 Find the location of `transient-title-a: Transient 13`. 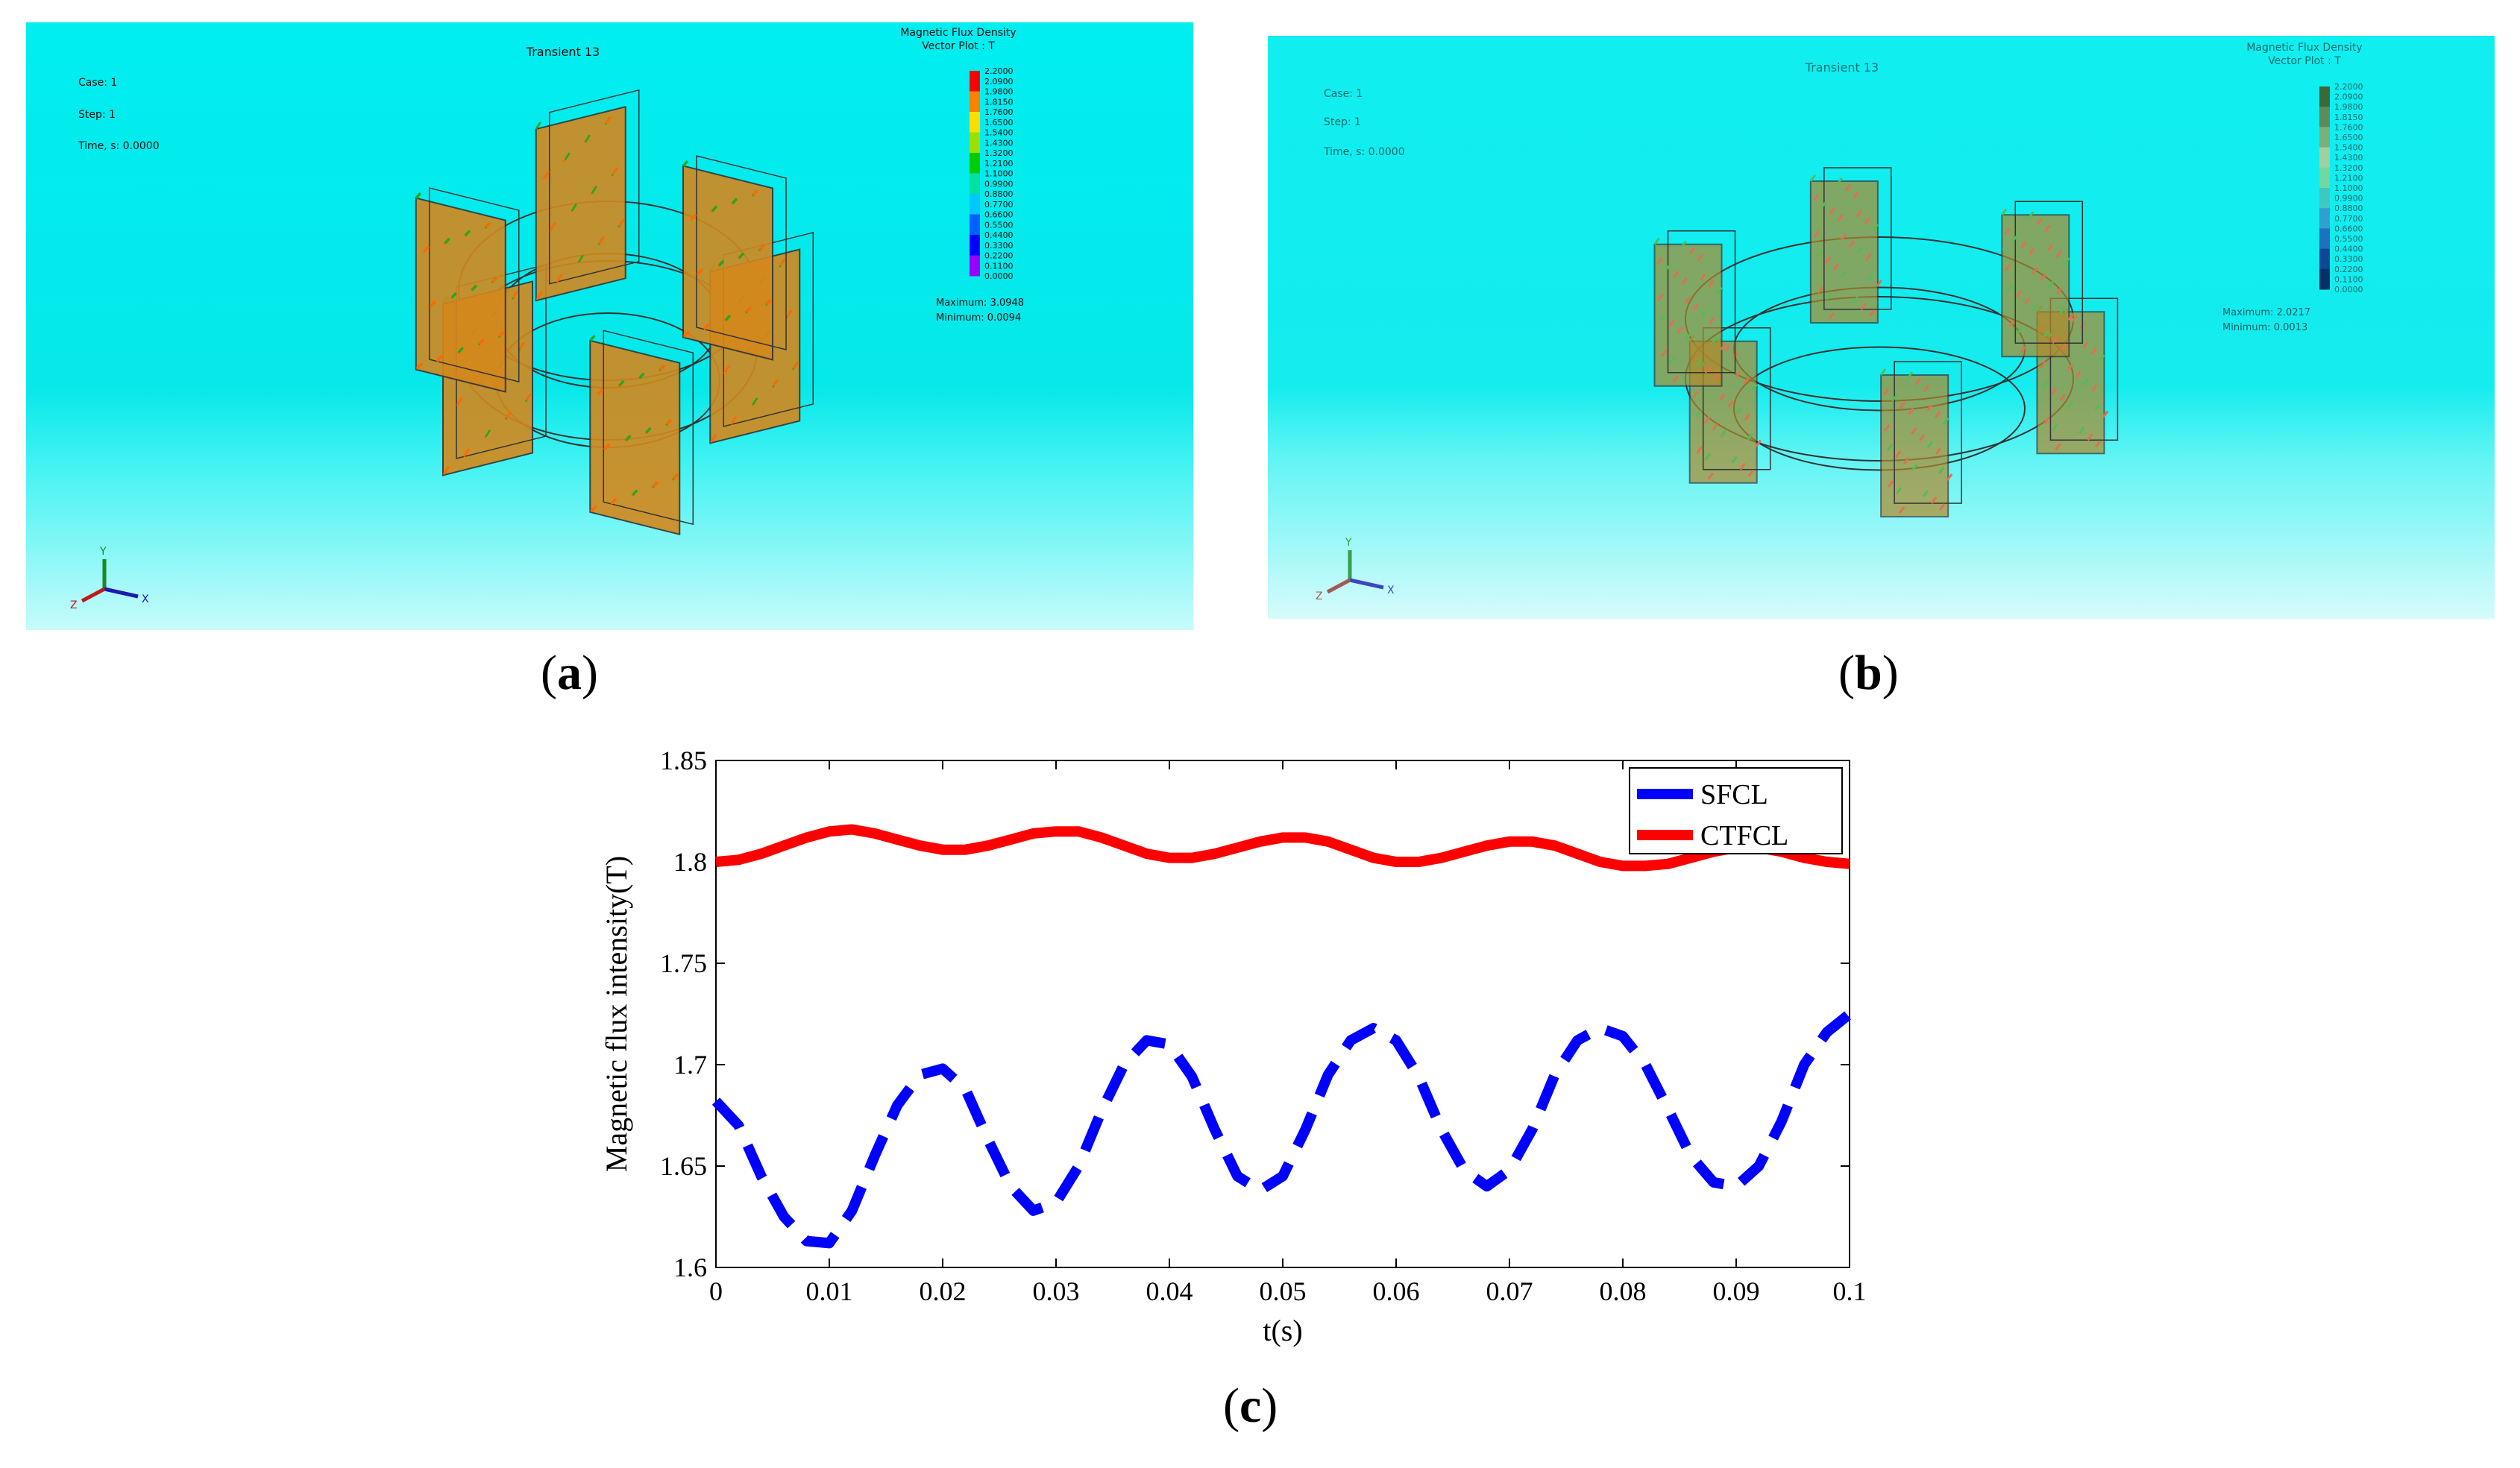

transient-title-a: Transient 13 is located at coordinates (563, 52).